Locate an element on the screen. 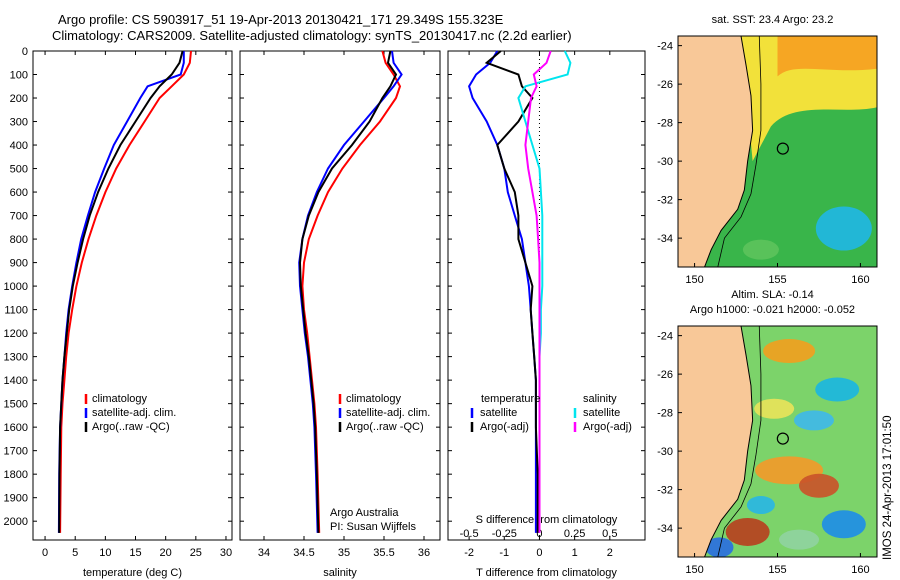 This screenshot has height=580, width=900. salinity-diff-tick-label: -0.5 is located at coordinates (469, 534).